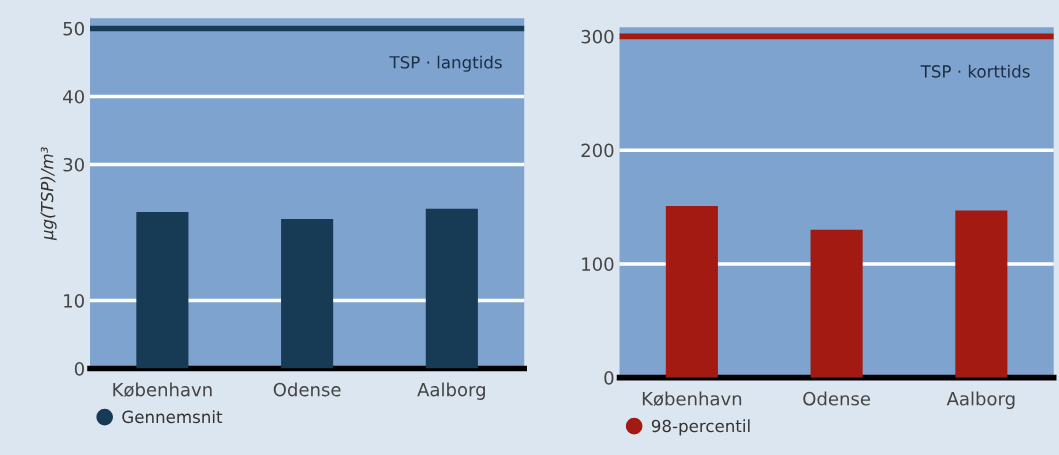 Image resolution: width=1059 pixels, height=455 pixels. What do you see at coordinates (73, 96) in the screenshot?
I see `y-tick-label: 40` at bounding box center [73, 96].